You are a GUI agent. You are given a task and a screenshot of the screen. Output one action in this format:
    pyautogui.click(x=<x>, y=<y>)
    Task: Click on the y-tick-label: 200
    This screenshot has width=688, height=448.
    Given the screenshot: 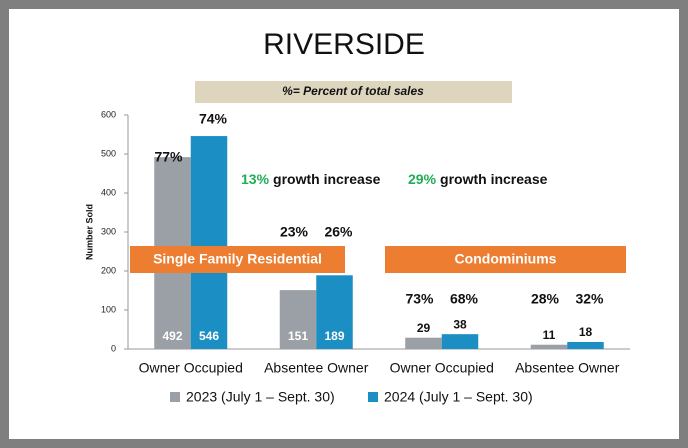 What is the action you would take?
    pyautogui.click(x=108, y=270)
    